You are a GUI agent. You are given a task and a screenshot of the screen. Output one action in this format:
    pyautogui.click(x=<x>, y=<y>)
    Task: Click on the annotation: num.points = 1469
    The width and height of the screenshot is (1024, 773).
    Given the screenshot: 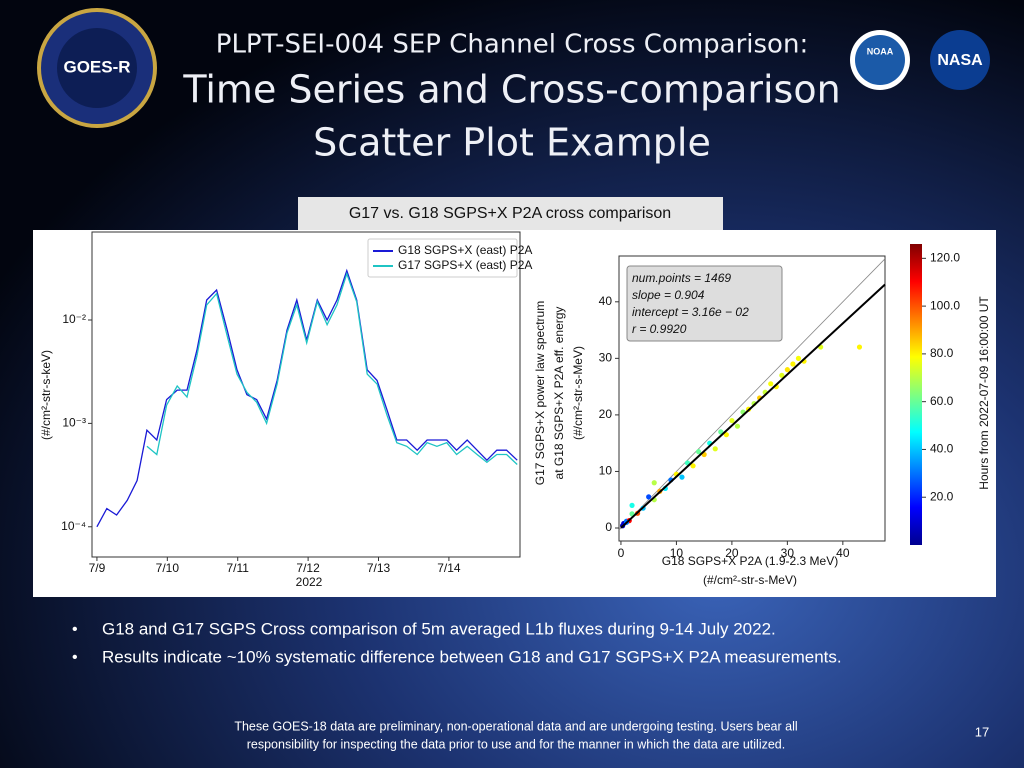 What is the action you would take?
    pyautogui.click(x=681, y=278)
    